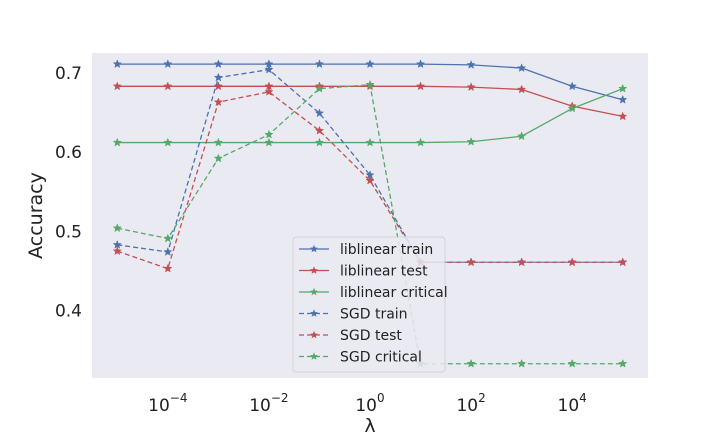 The width and height of the screenshot is (720, 437). I want to click on legend-label: SGD critical, so click(381, 358).